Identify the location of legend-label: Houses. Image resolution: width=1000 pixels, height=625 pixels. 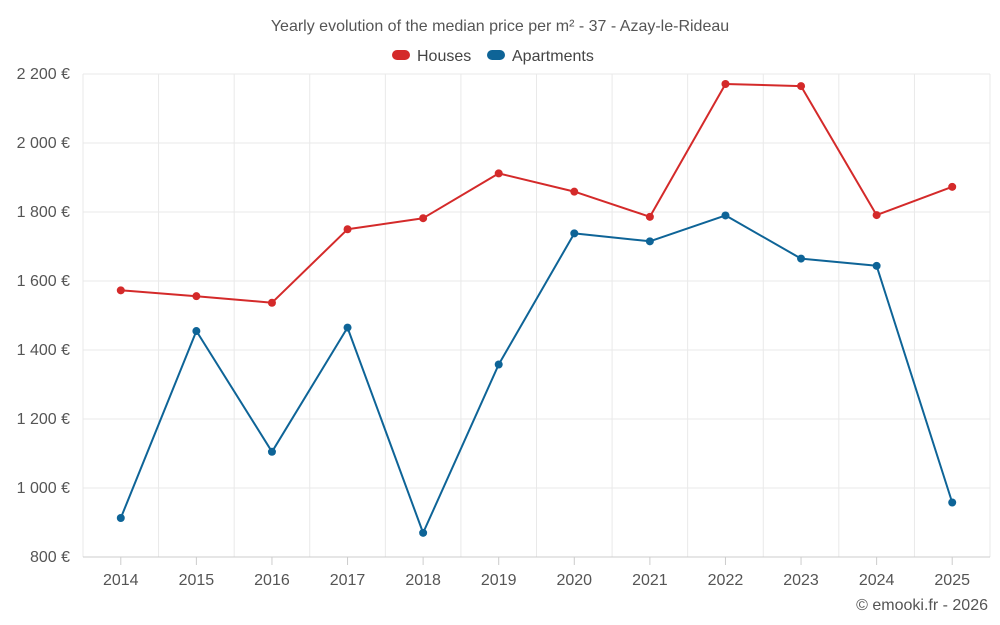
(444, 56).